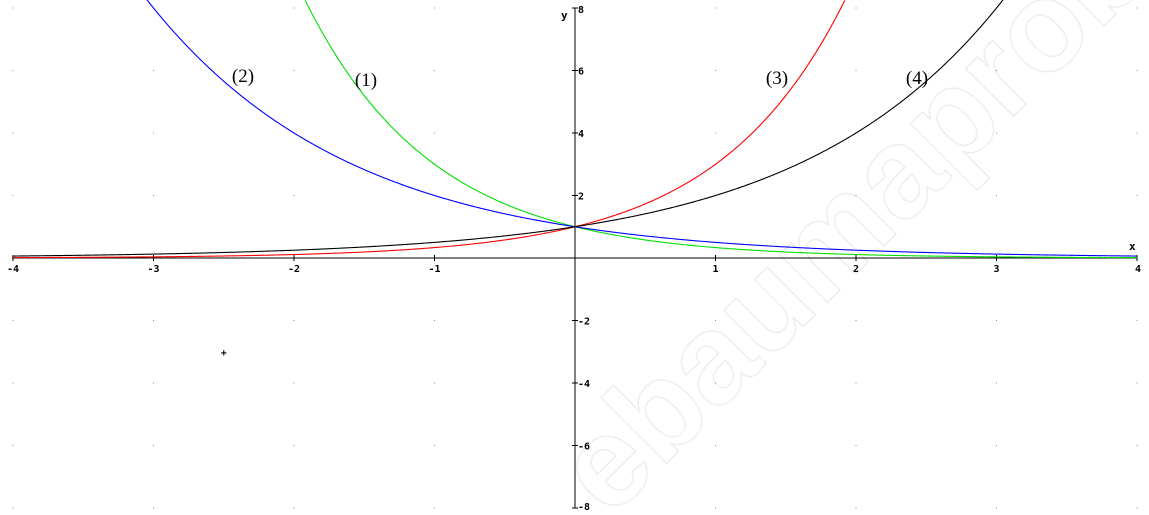 The image size is (1149, 515). What do you see at coordinates (777, 78) in the screenshot?
I see `curve-label: (3)` at bounding box center [777, 78].